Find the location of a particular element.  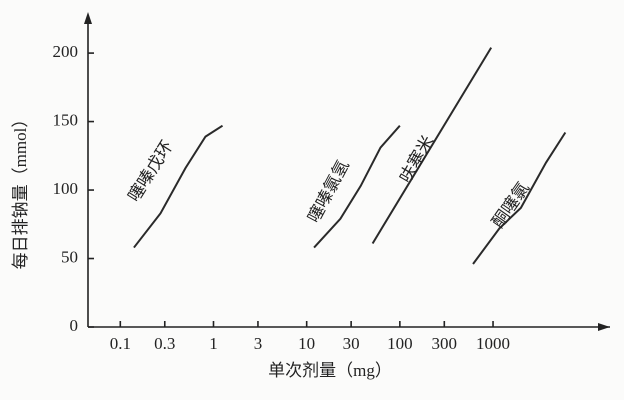

y-tick-label: 50 is located at coordinates (69, 256).